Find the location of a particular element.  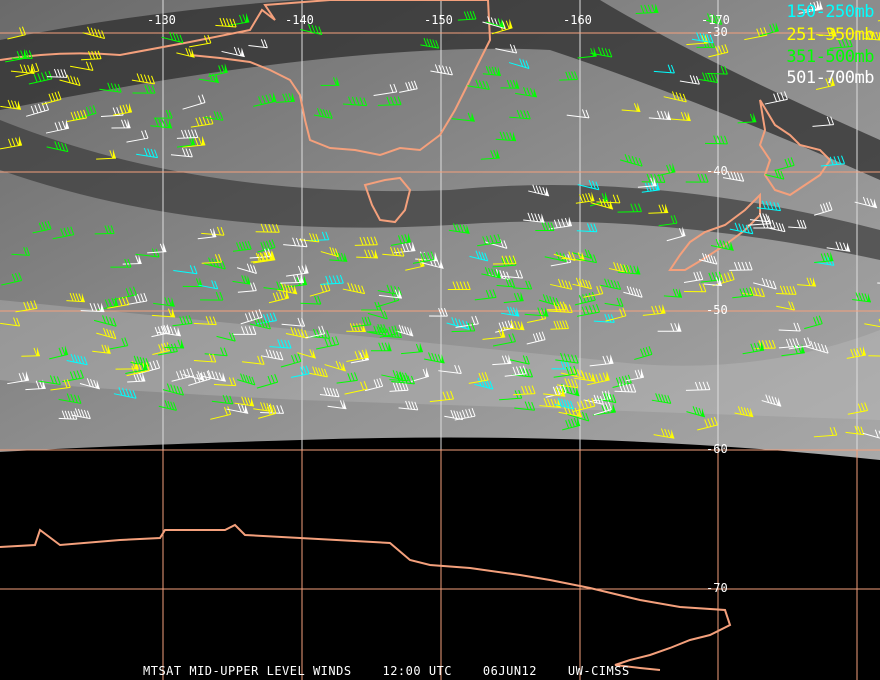

lat-label: -60 is located at coordinates (717, 449).